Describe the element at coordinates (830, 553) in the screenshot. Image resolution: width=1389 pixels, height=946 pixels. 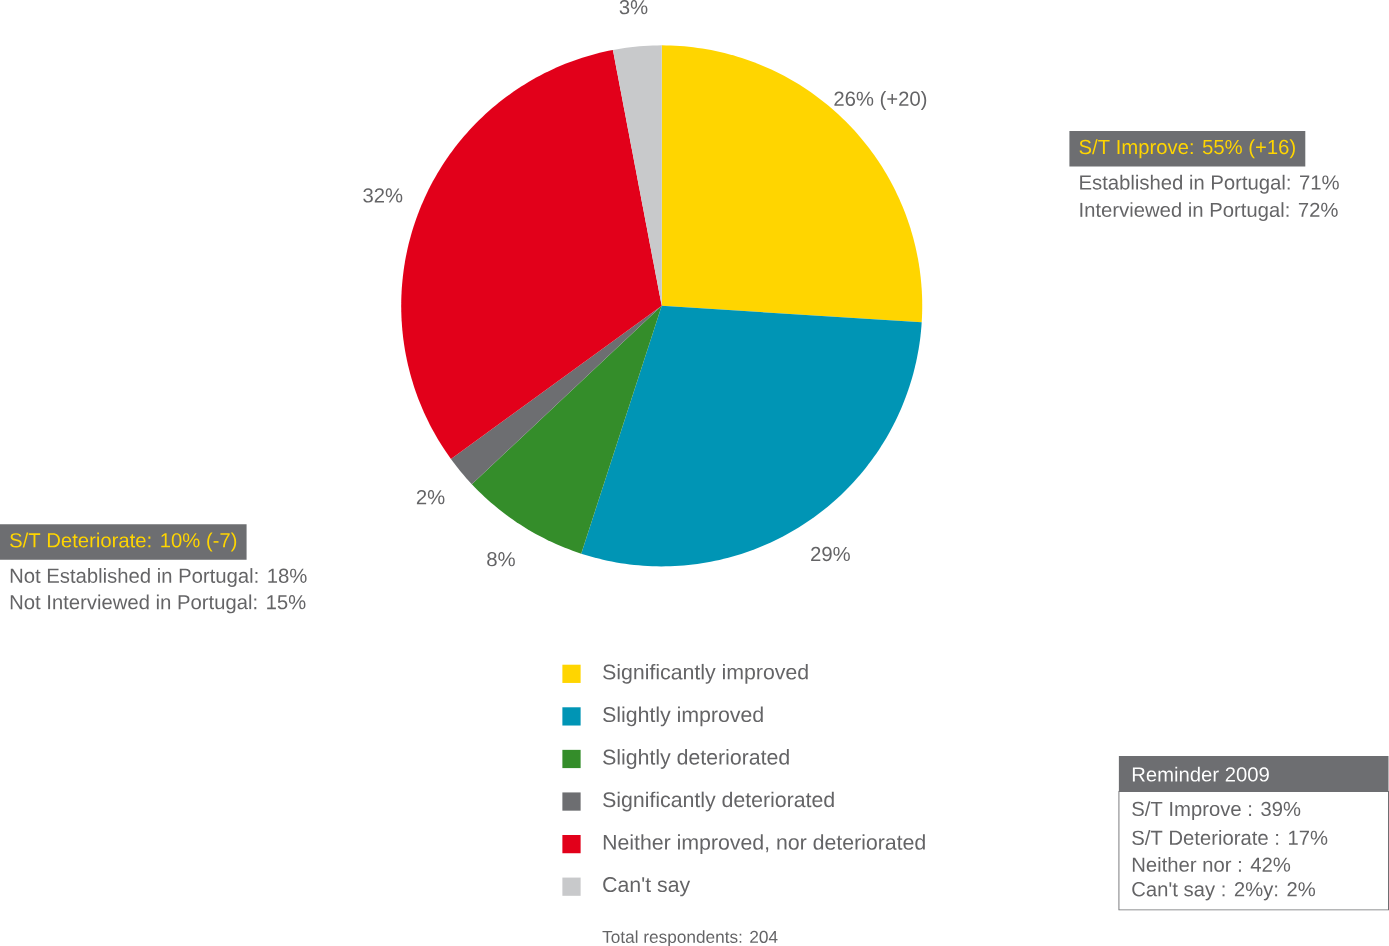
I see `data-label: 29%` at that location.